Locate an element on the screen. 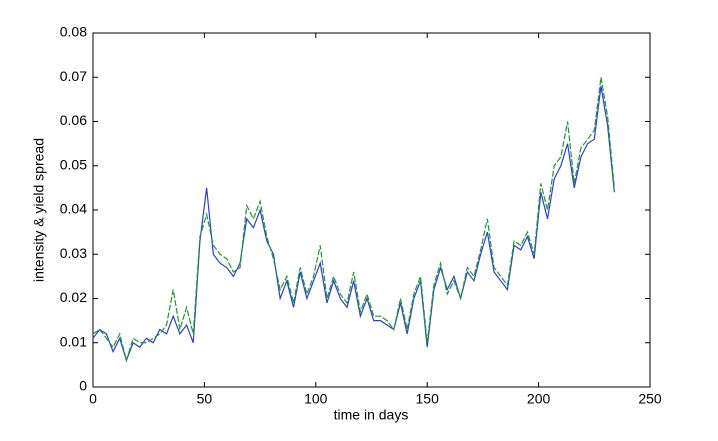 This screenshot has height=441, width=718. y-tick-label: 0.01 is located at coordinates (73, 341).